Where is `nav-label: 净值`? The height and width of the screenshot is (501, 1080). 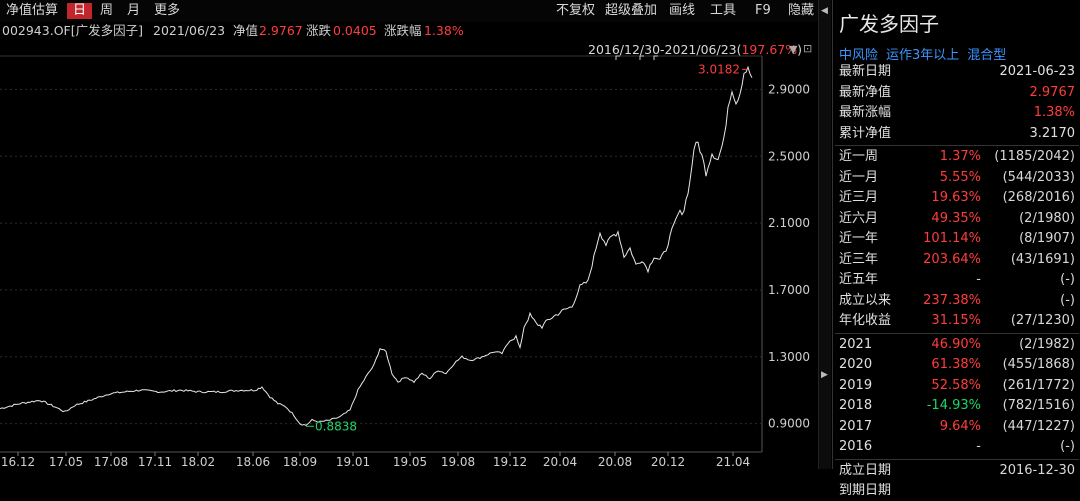 nav-label: 净值 is located at coordinates (246, 30).